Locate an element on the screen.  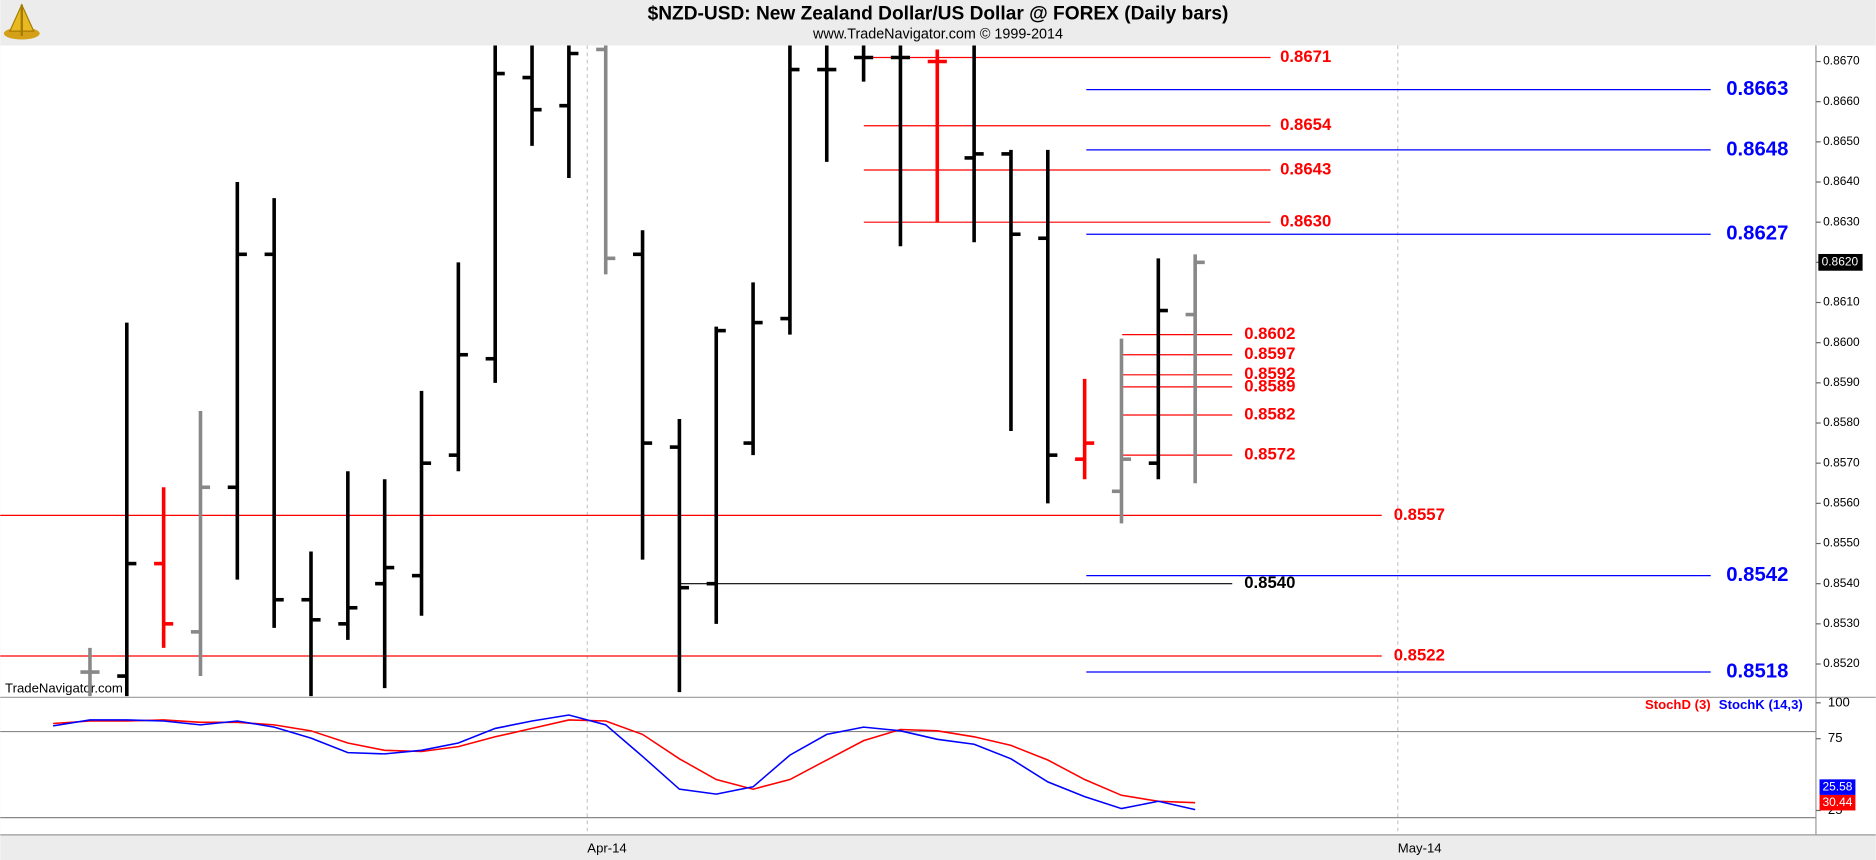
stoch-line is located at coordinates (624, 762).